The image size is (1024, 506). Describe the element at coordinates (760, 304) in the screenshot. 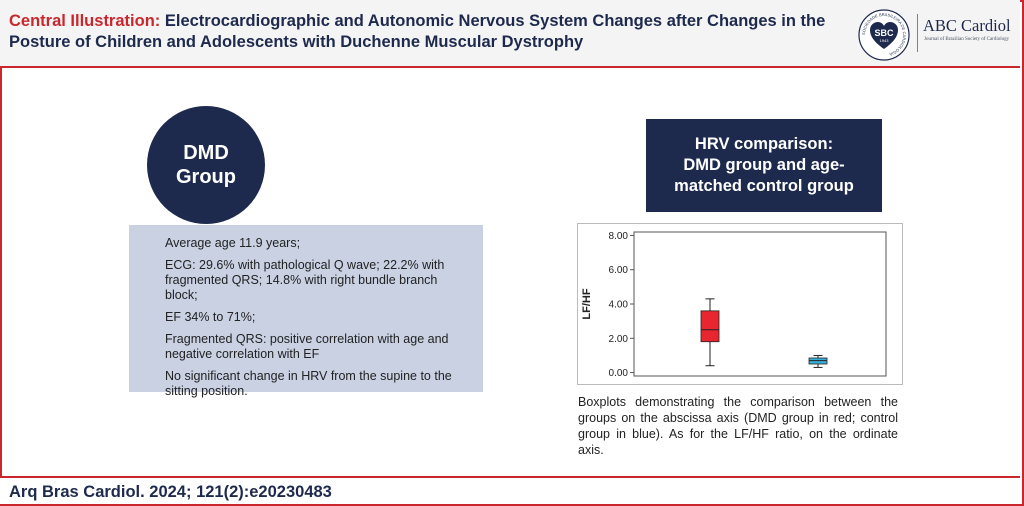

I see `plot-area` at that location.